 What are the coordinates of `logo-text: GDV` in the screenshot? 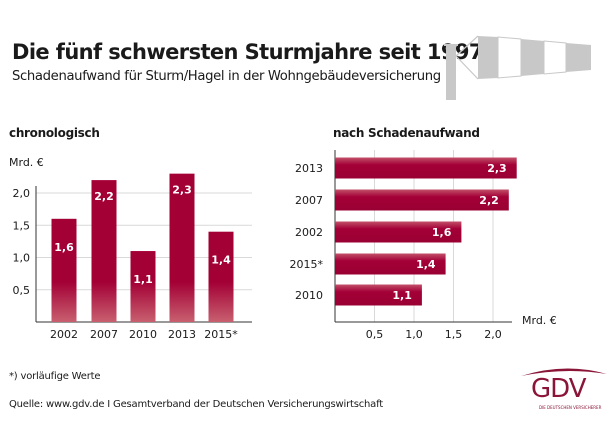 It's located at (558, 389).